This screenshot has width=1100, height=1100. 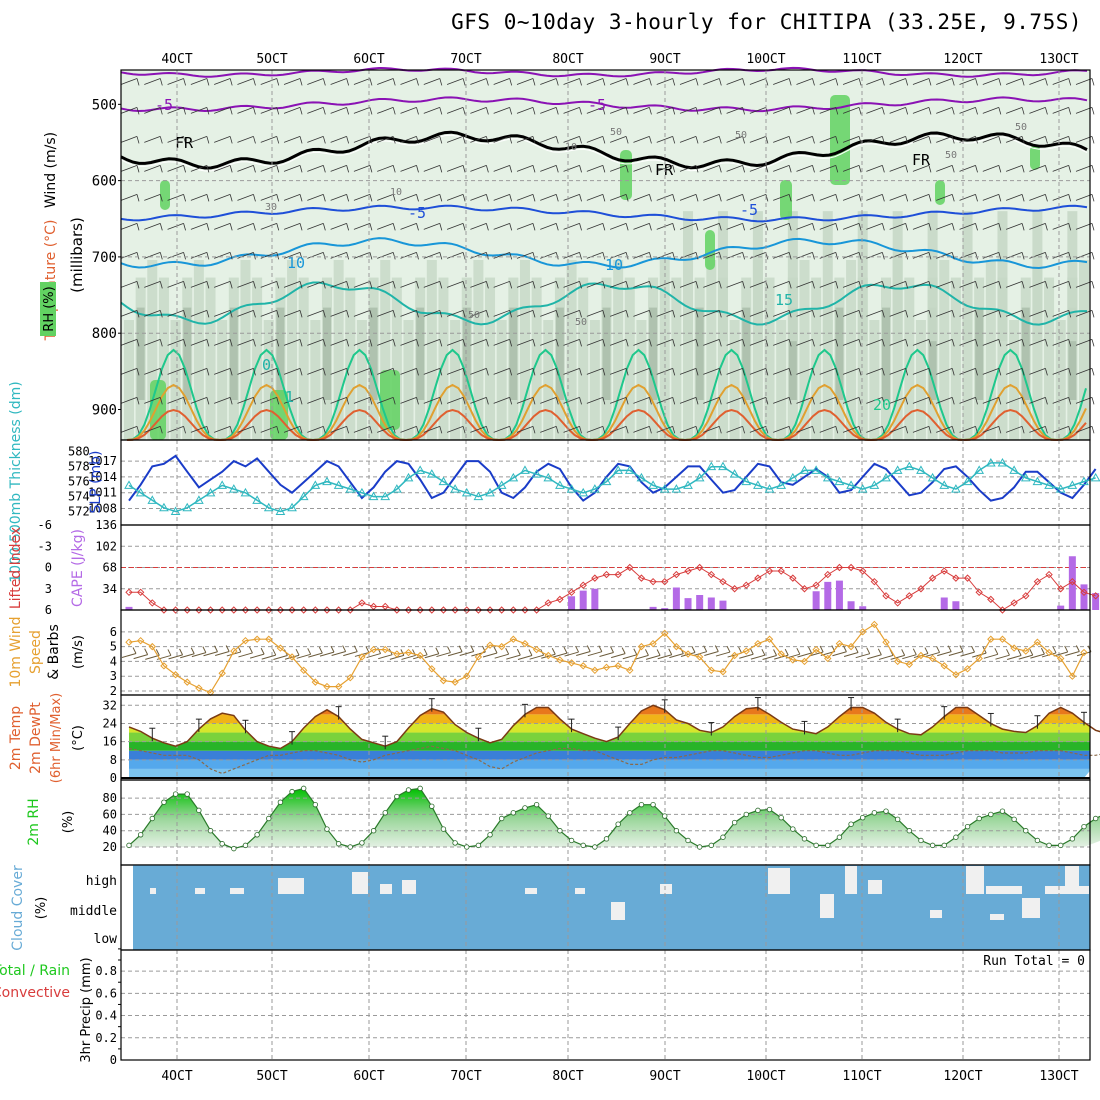 What do you see at coordinates (1072, 583) in the screenshot?
I see `cape-bar` at bounding box center [1072, 583].